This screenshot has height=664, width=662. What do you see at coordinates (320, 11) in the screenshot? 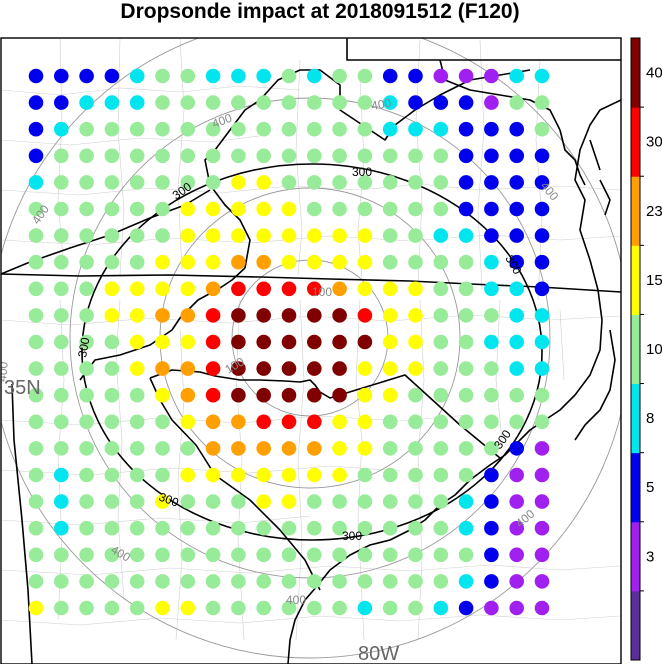
I see `chart-title: Dropsonde impact at 2018091512 (F120)` at bounding box center [320, 11].